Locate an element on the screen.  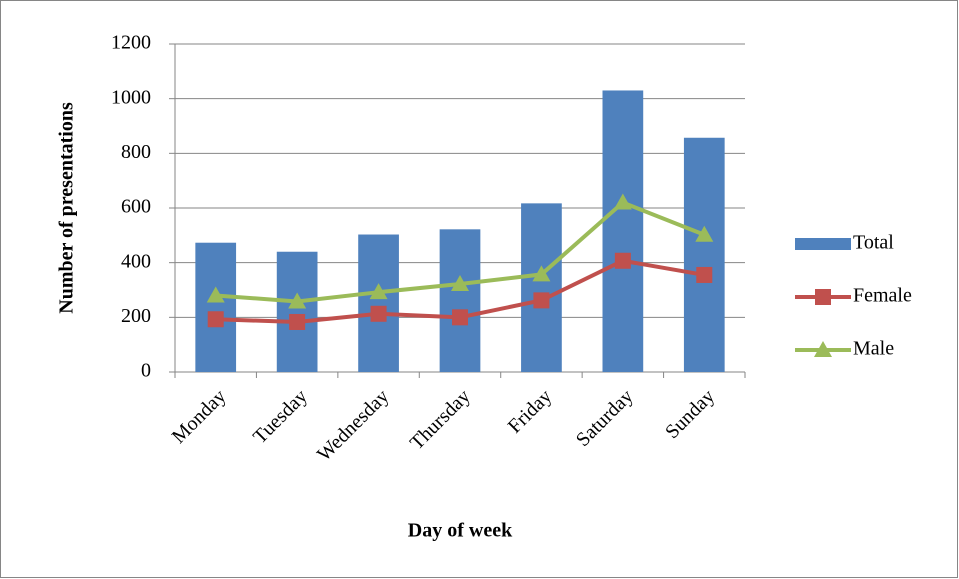
y-axis-label: Number of presentations is located at coordinates (67, 208).